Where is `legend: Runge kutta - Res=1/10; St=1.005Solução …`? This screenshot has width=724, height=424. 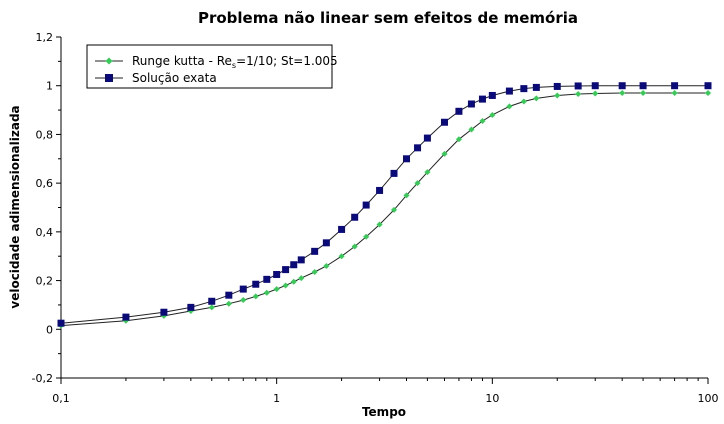 legend: Runge kutta - Res=1/10; St=1.005Solução … is located at coordinates (212, 66).